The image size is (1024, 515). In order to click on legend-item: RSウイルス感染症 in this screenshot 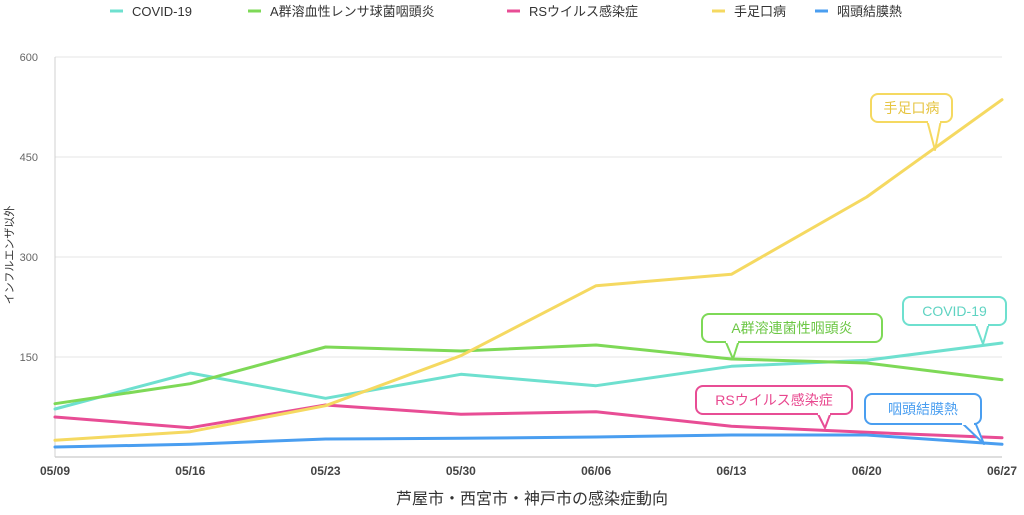, I will do `click(572, 11)`.